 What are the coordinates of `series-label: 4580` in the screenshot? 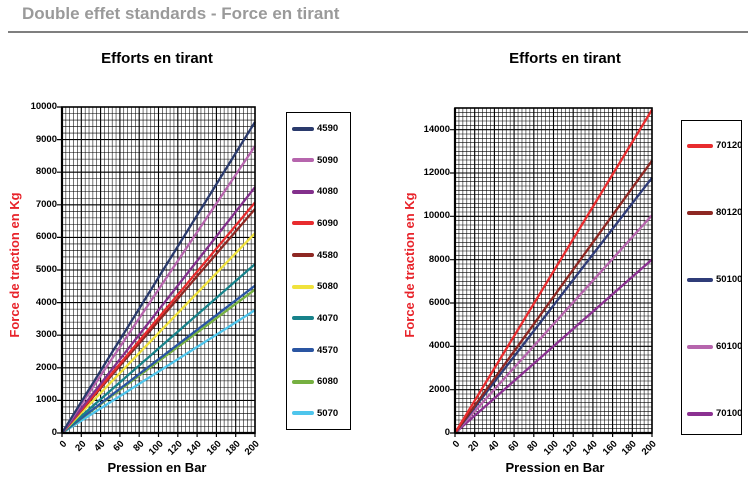 It's located at (328, 255).